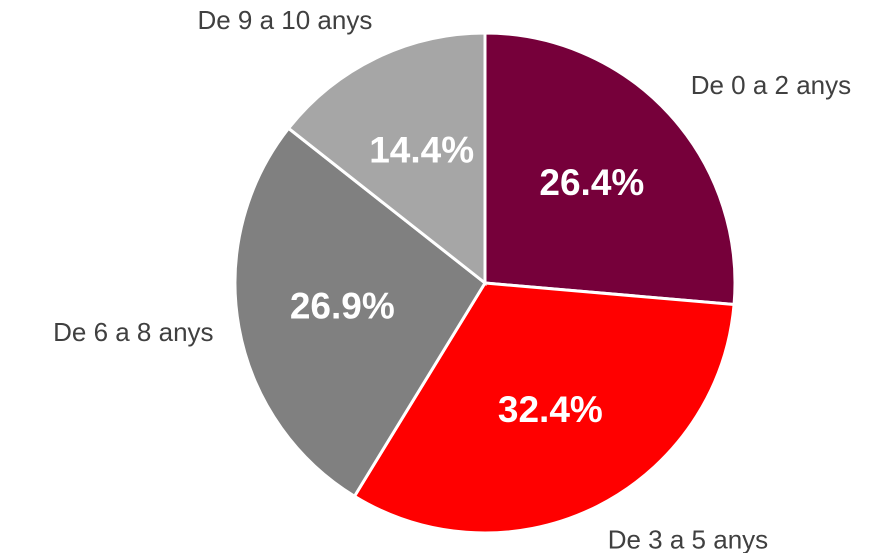 The image size is (886, 553). Describe the element at coordinates (284, 20) in the screenshot. I see `category-label: De 9 a 10 anys` at that location.